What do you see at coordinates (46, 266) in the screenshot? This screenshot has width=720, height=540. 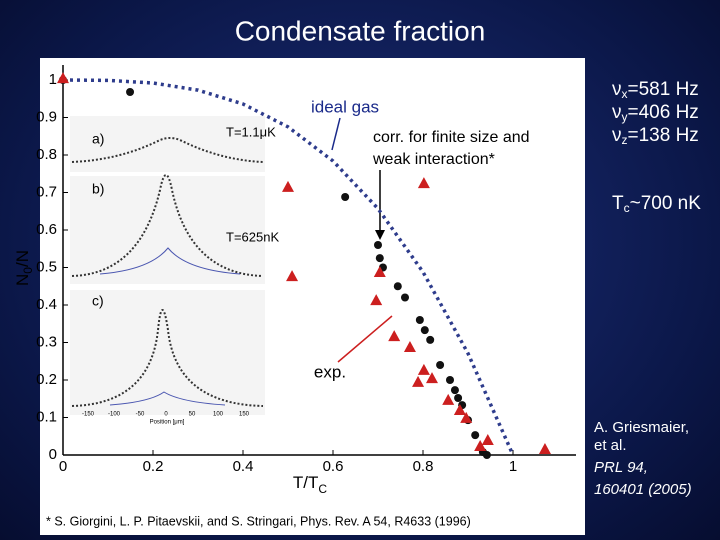 I see `y-tick-label: 0.5` at bounding box center [46, 266].